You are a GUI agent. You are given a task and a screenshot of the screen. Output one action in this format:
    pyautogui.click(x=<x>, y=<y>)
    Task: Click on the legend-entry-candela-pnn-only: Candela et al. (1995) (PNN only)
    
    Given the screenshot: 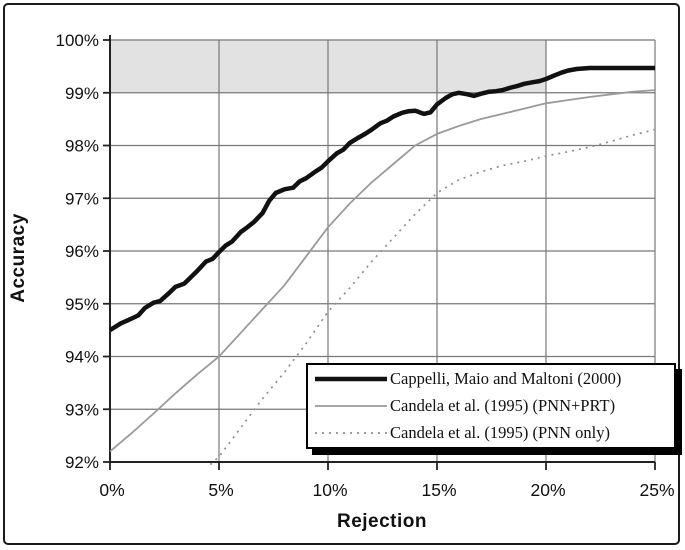 What is the action you would take?
    pyautogui.click(x=491, y=433)
    